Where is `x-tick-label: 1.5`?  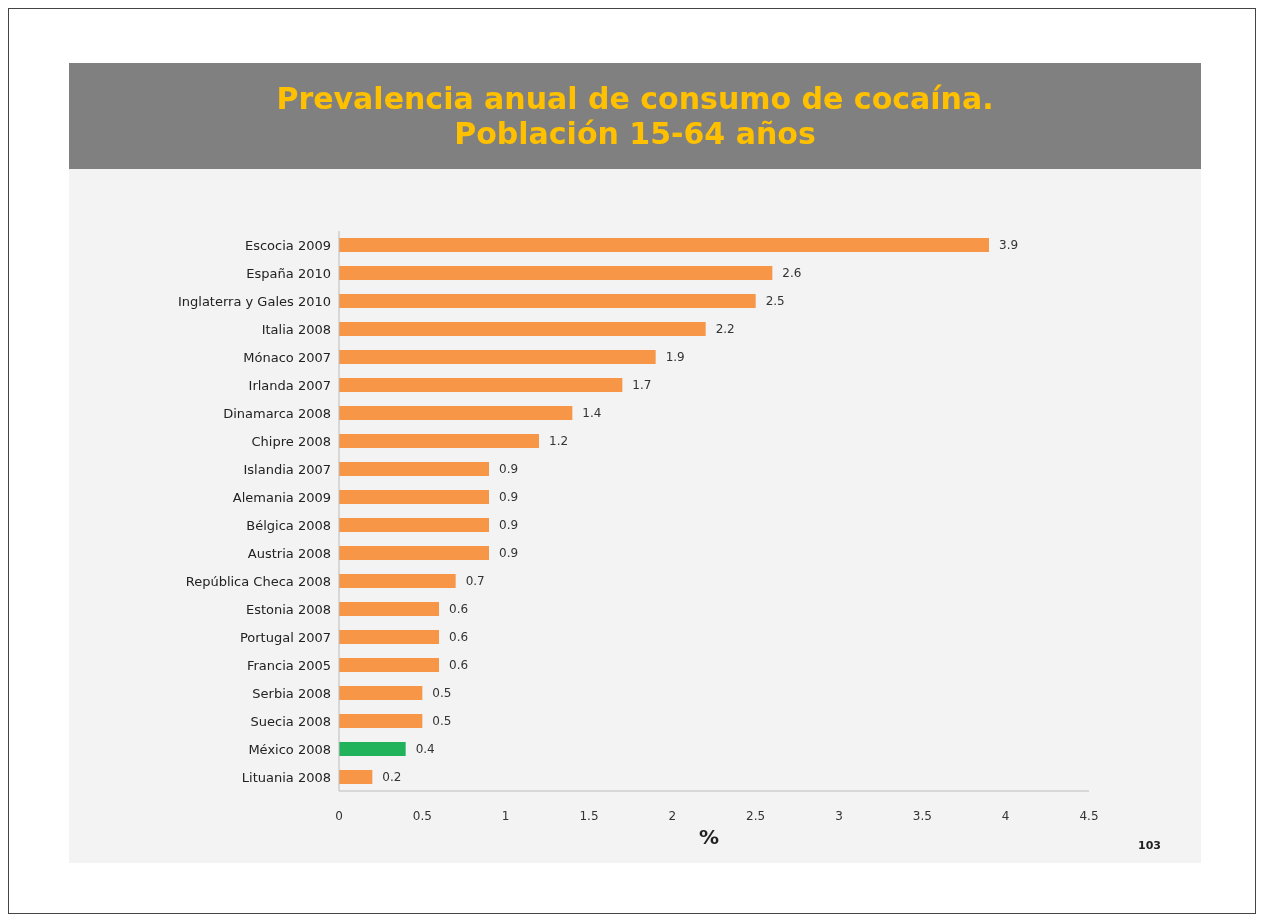
x-tick-label: 1.5 is located at coordinates (589, 815).